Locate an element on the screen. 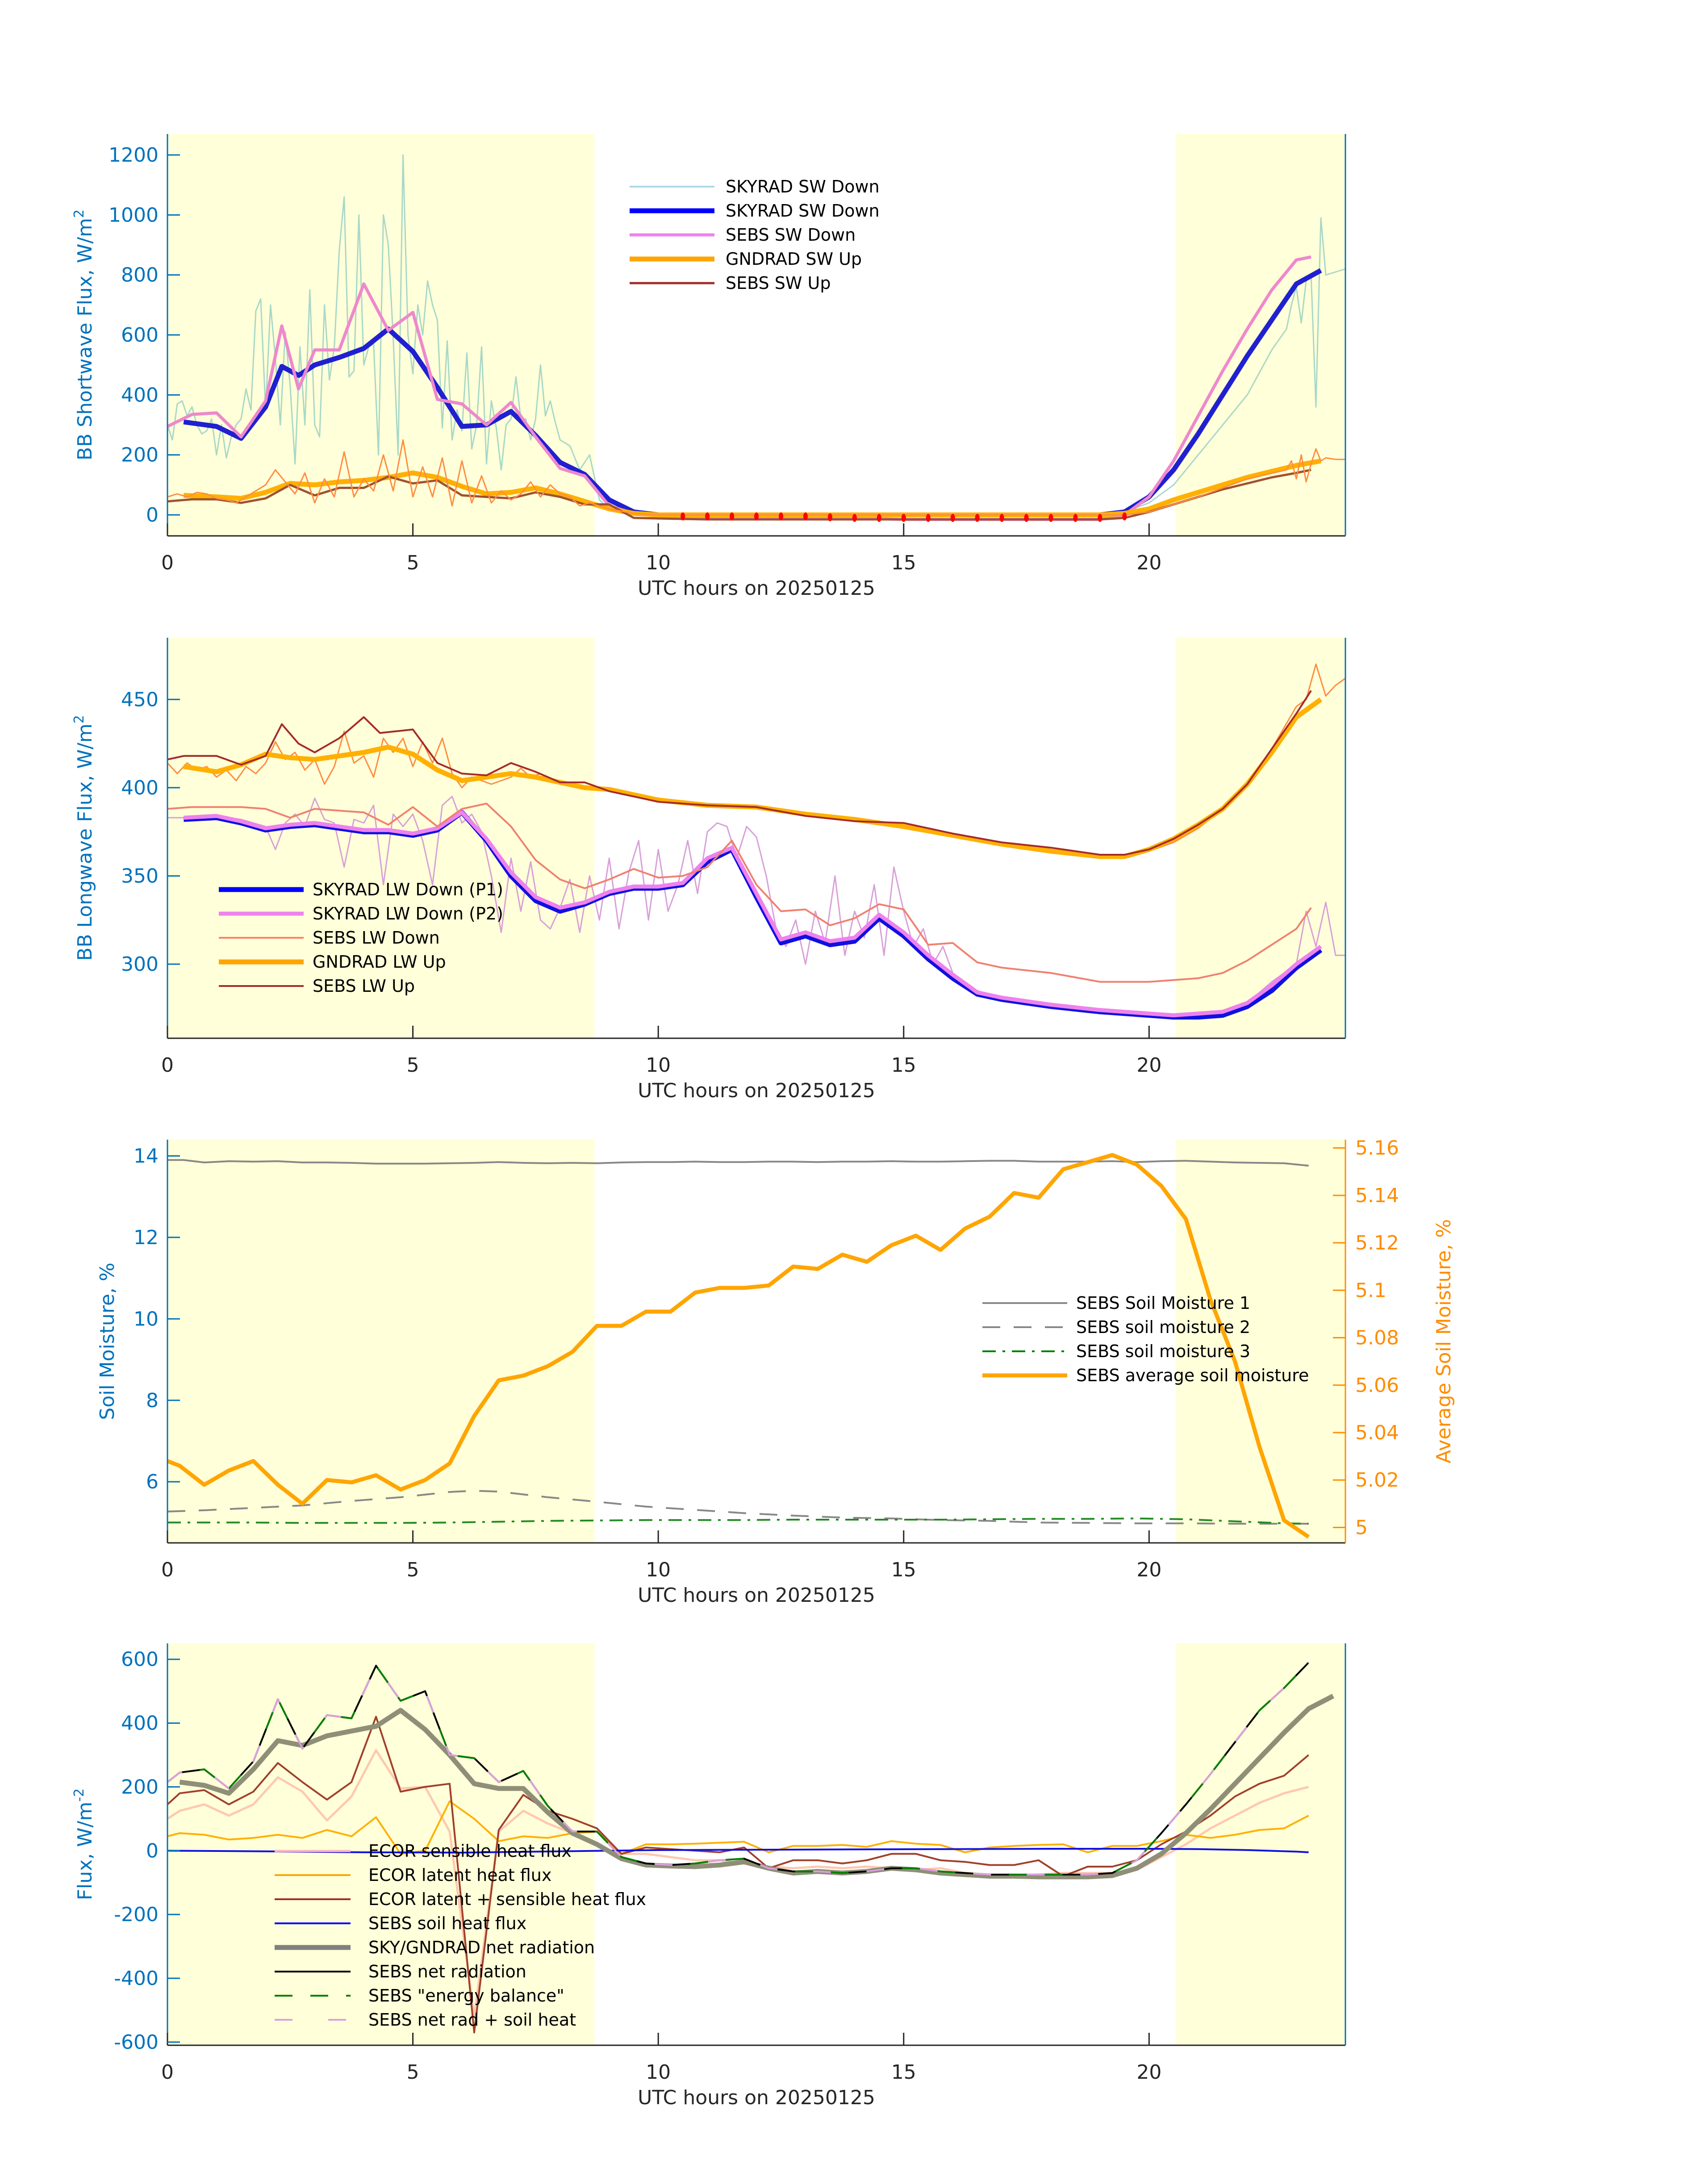  y-tick-label: -400 is located at coordinates (136, 1978).